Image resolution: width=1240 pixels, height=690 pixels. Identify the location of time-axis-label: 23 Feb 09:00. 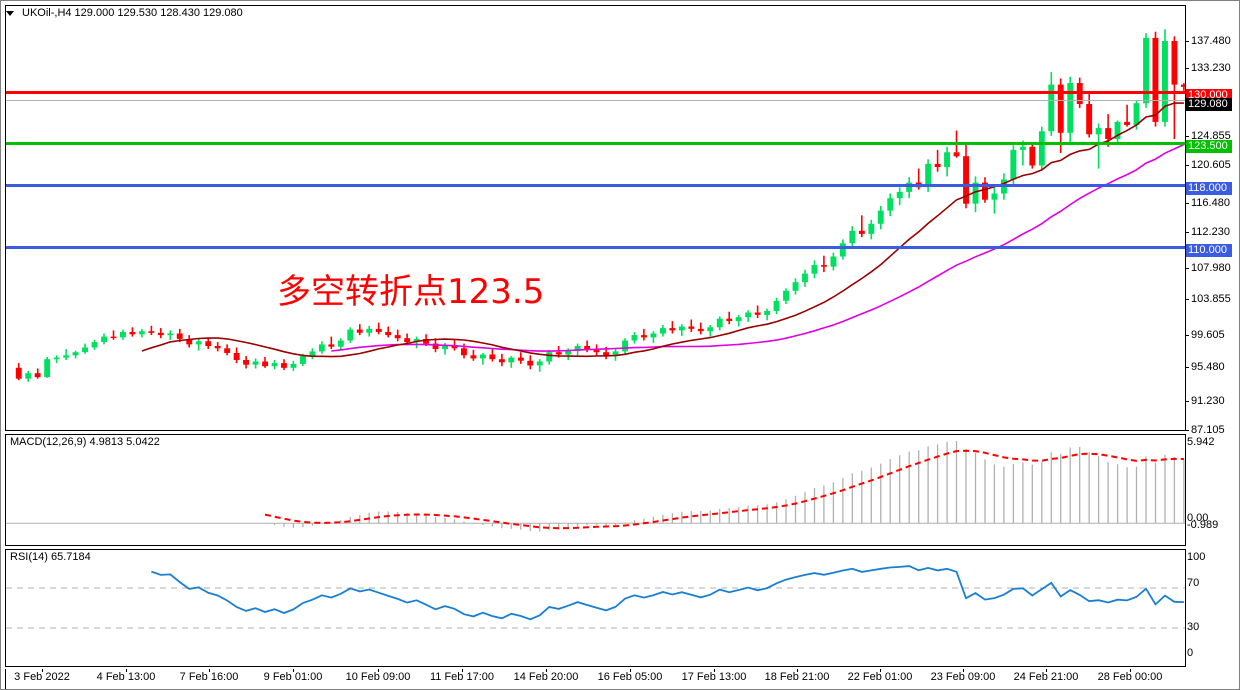
(963, 677).